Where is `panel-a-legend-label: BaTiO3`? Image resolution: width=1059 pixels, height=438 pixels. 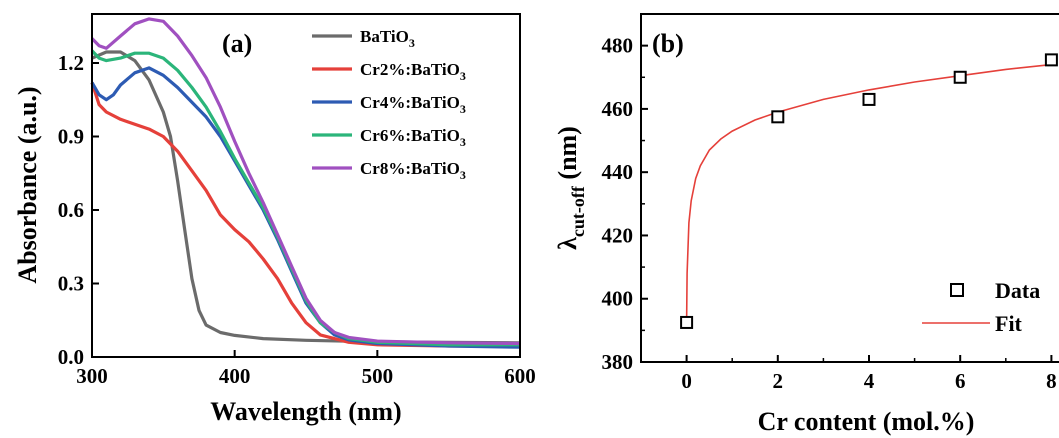
panel-a-legend-label: BaTiO3 is located at coordinates (387, 38).